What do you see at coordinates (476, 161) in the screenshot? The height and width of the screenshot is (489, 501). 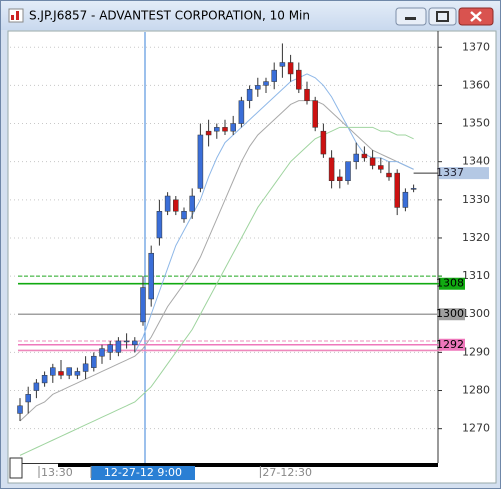 I see `y-tick-label: 1340` at bounding box center [476, 161].